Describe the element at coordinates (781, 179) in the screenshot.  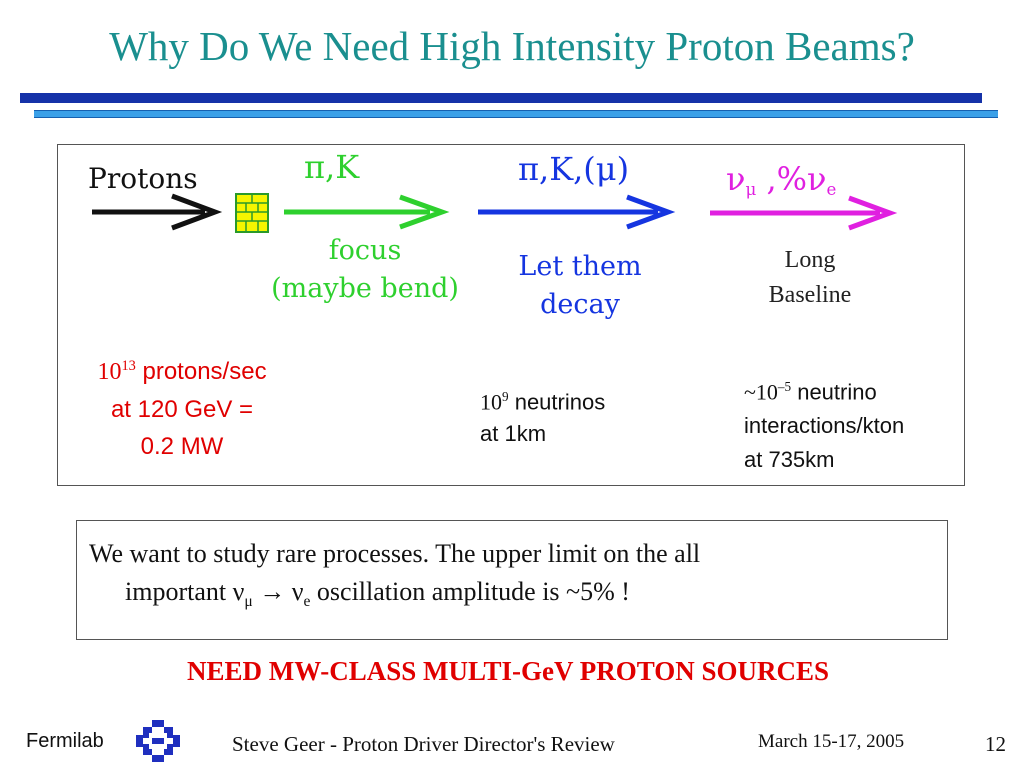
I see `neutrino-label: νμ ,%νe` at that location.